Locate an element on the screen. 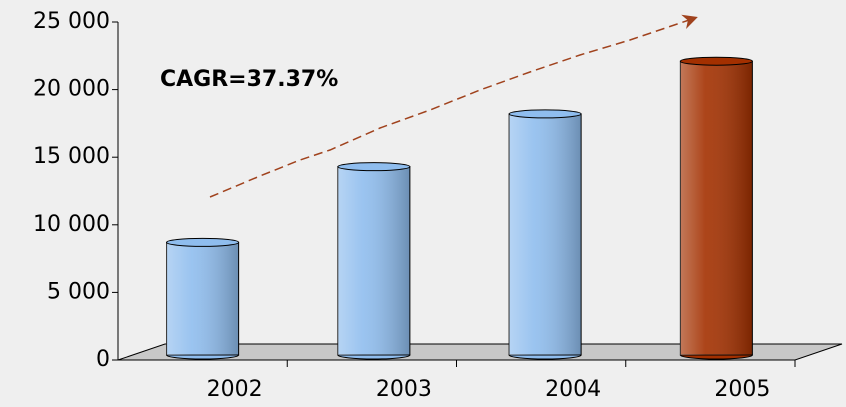  x-tick-label: 2002 is located at coordinates (235, 389).